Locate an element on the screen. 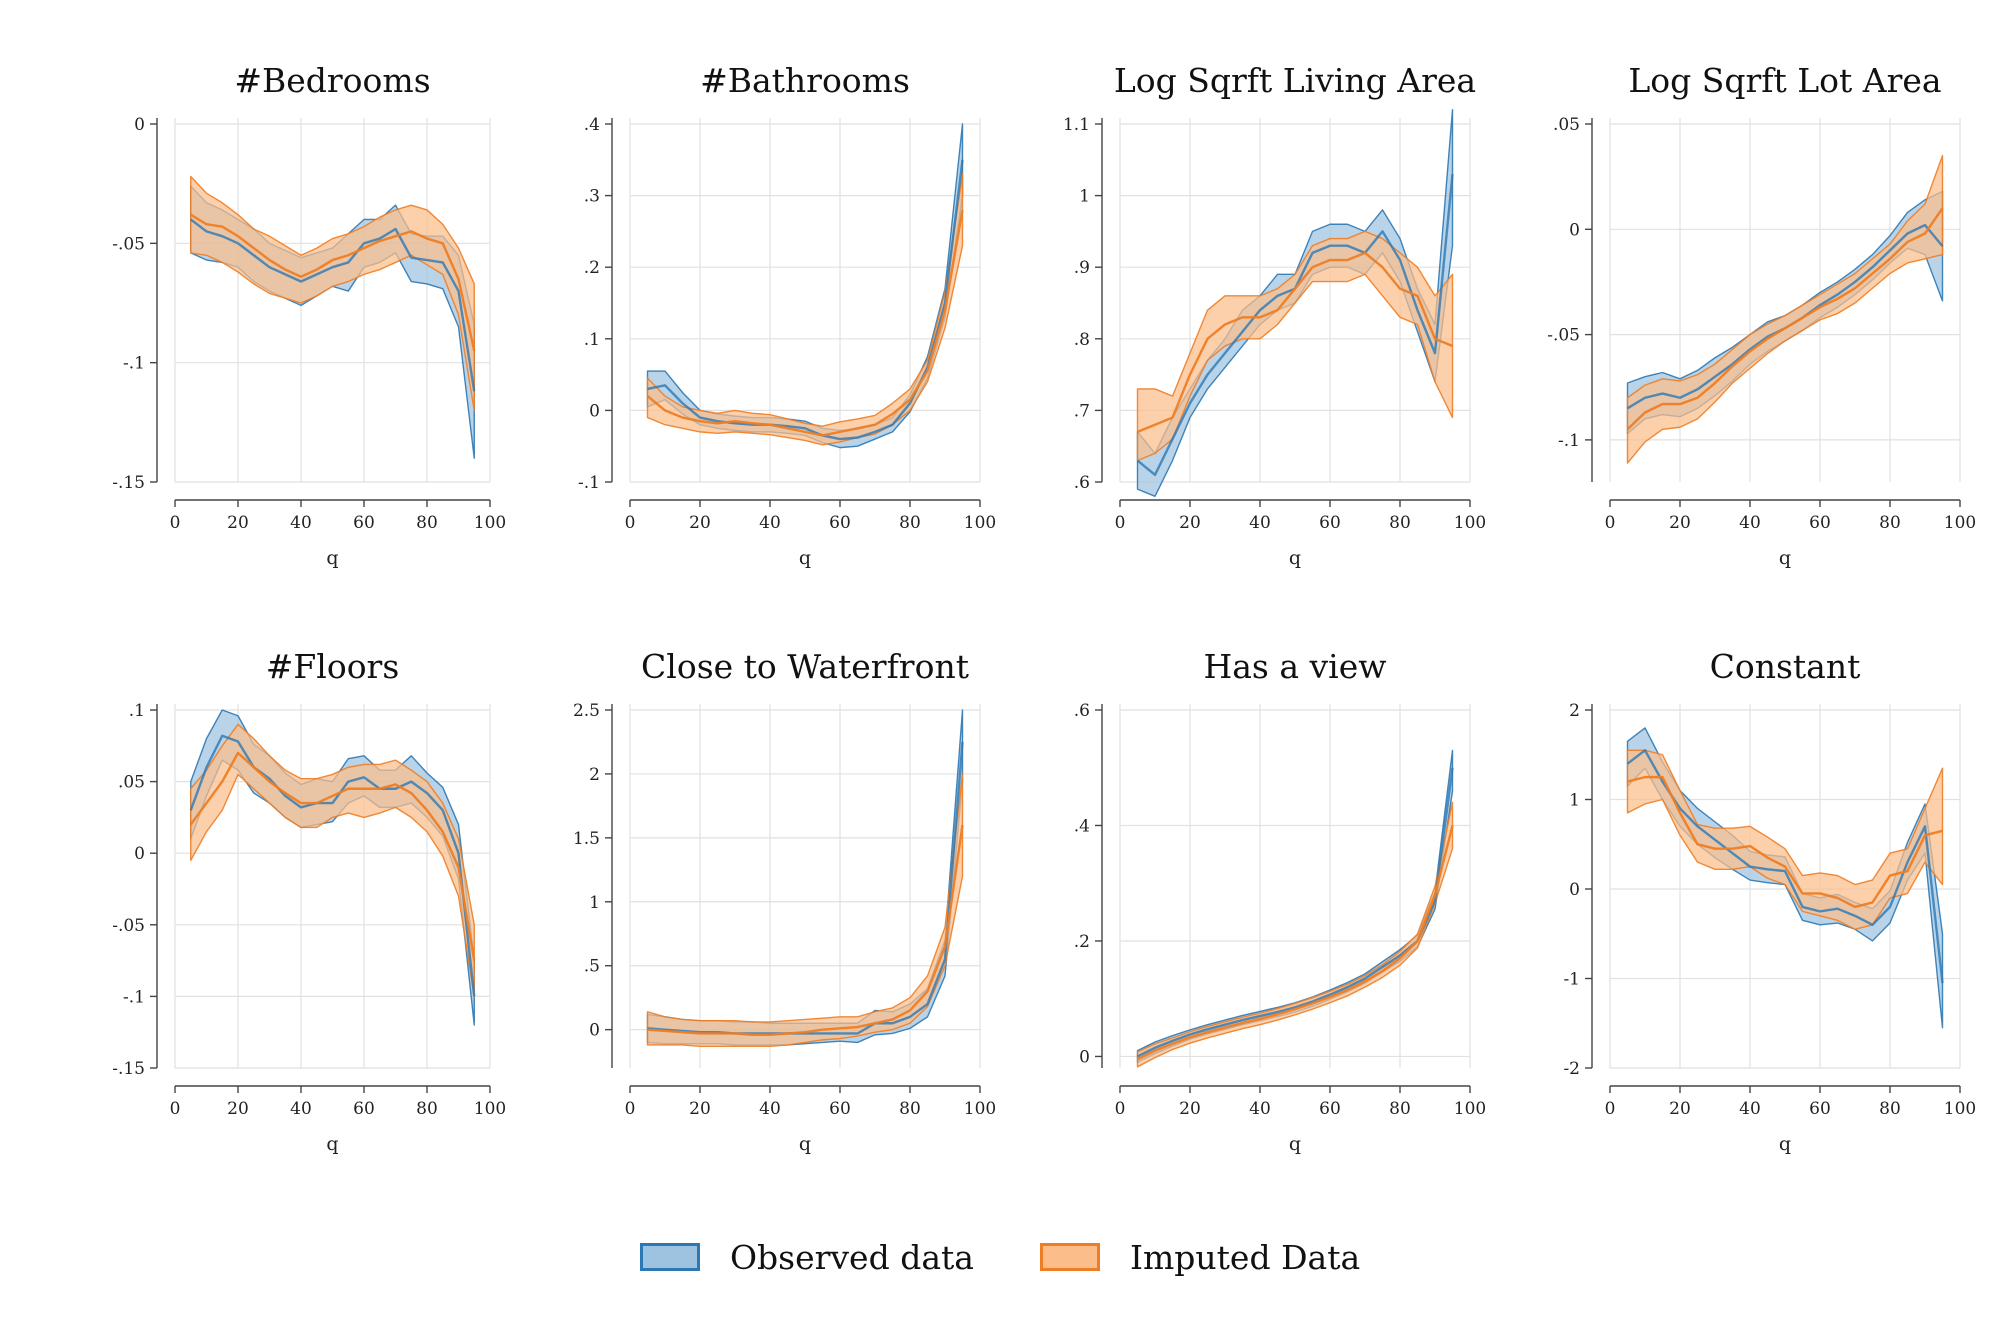 Image resolution: width=2000 pixels, height=1333 pixels. y-tick-label: .7 is located at coordinates (1082, 411).